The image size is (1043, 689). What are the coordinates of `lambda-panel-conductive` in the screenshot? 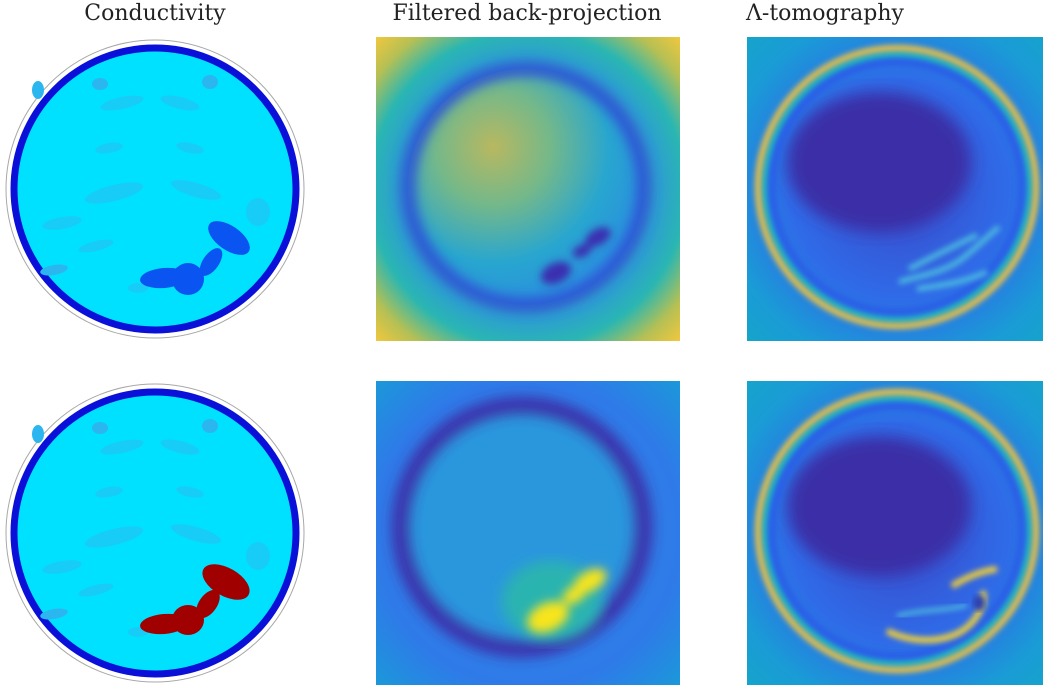 It's located at (895, 533).